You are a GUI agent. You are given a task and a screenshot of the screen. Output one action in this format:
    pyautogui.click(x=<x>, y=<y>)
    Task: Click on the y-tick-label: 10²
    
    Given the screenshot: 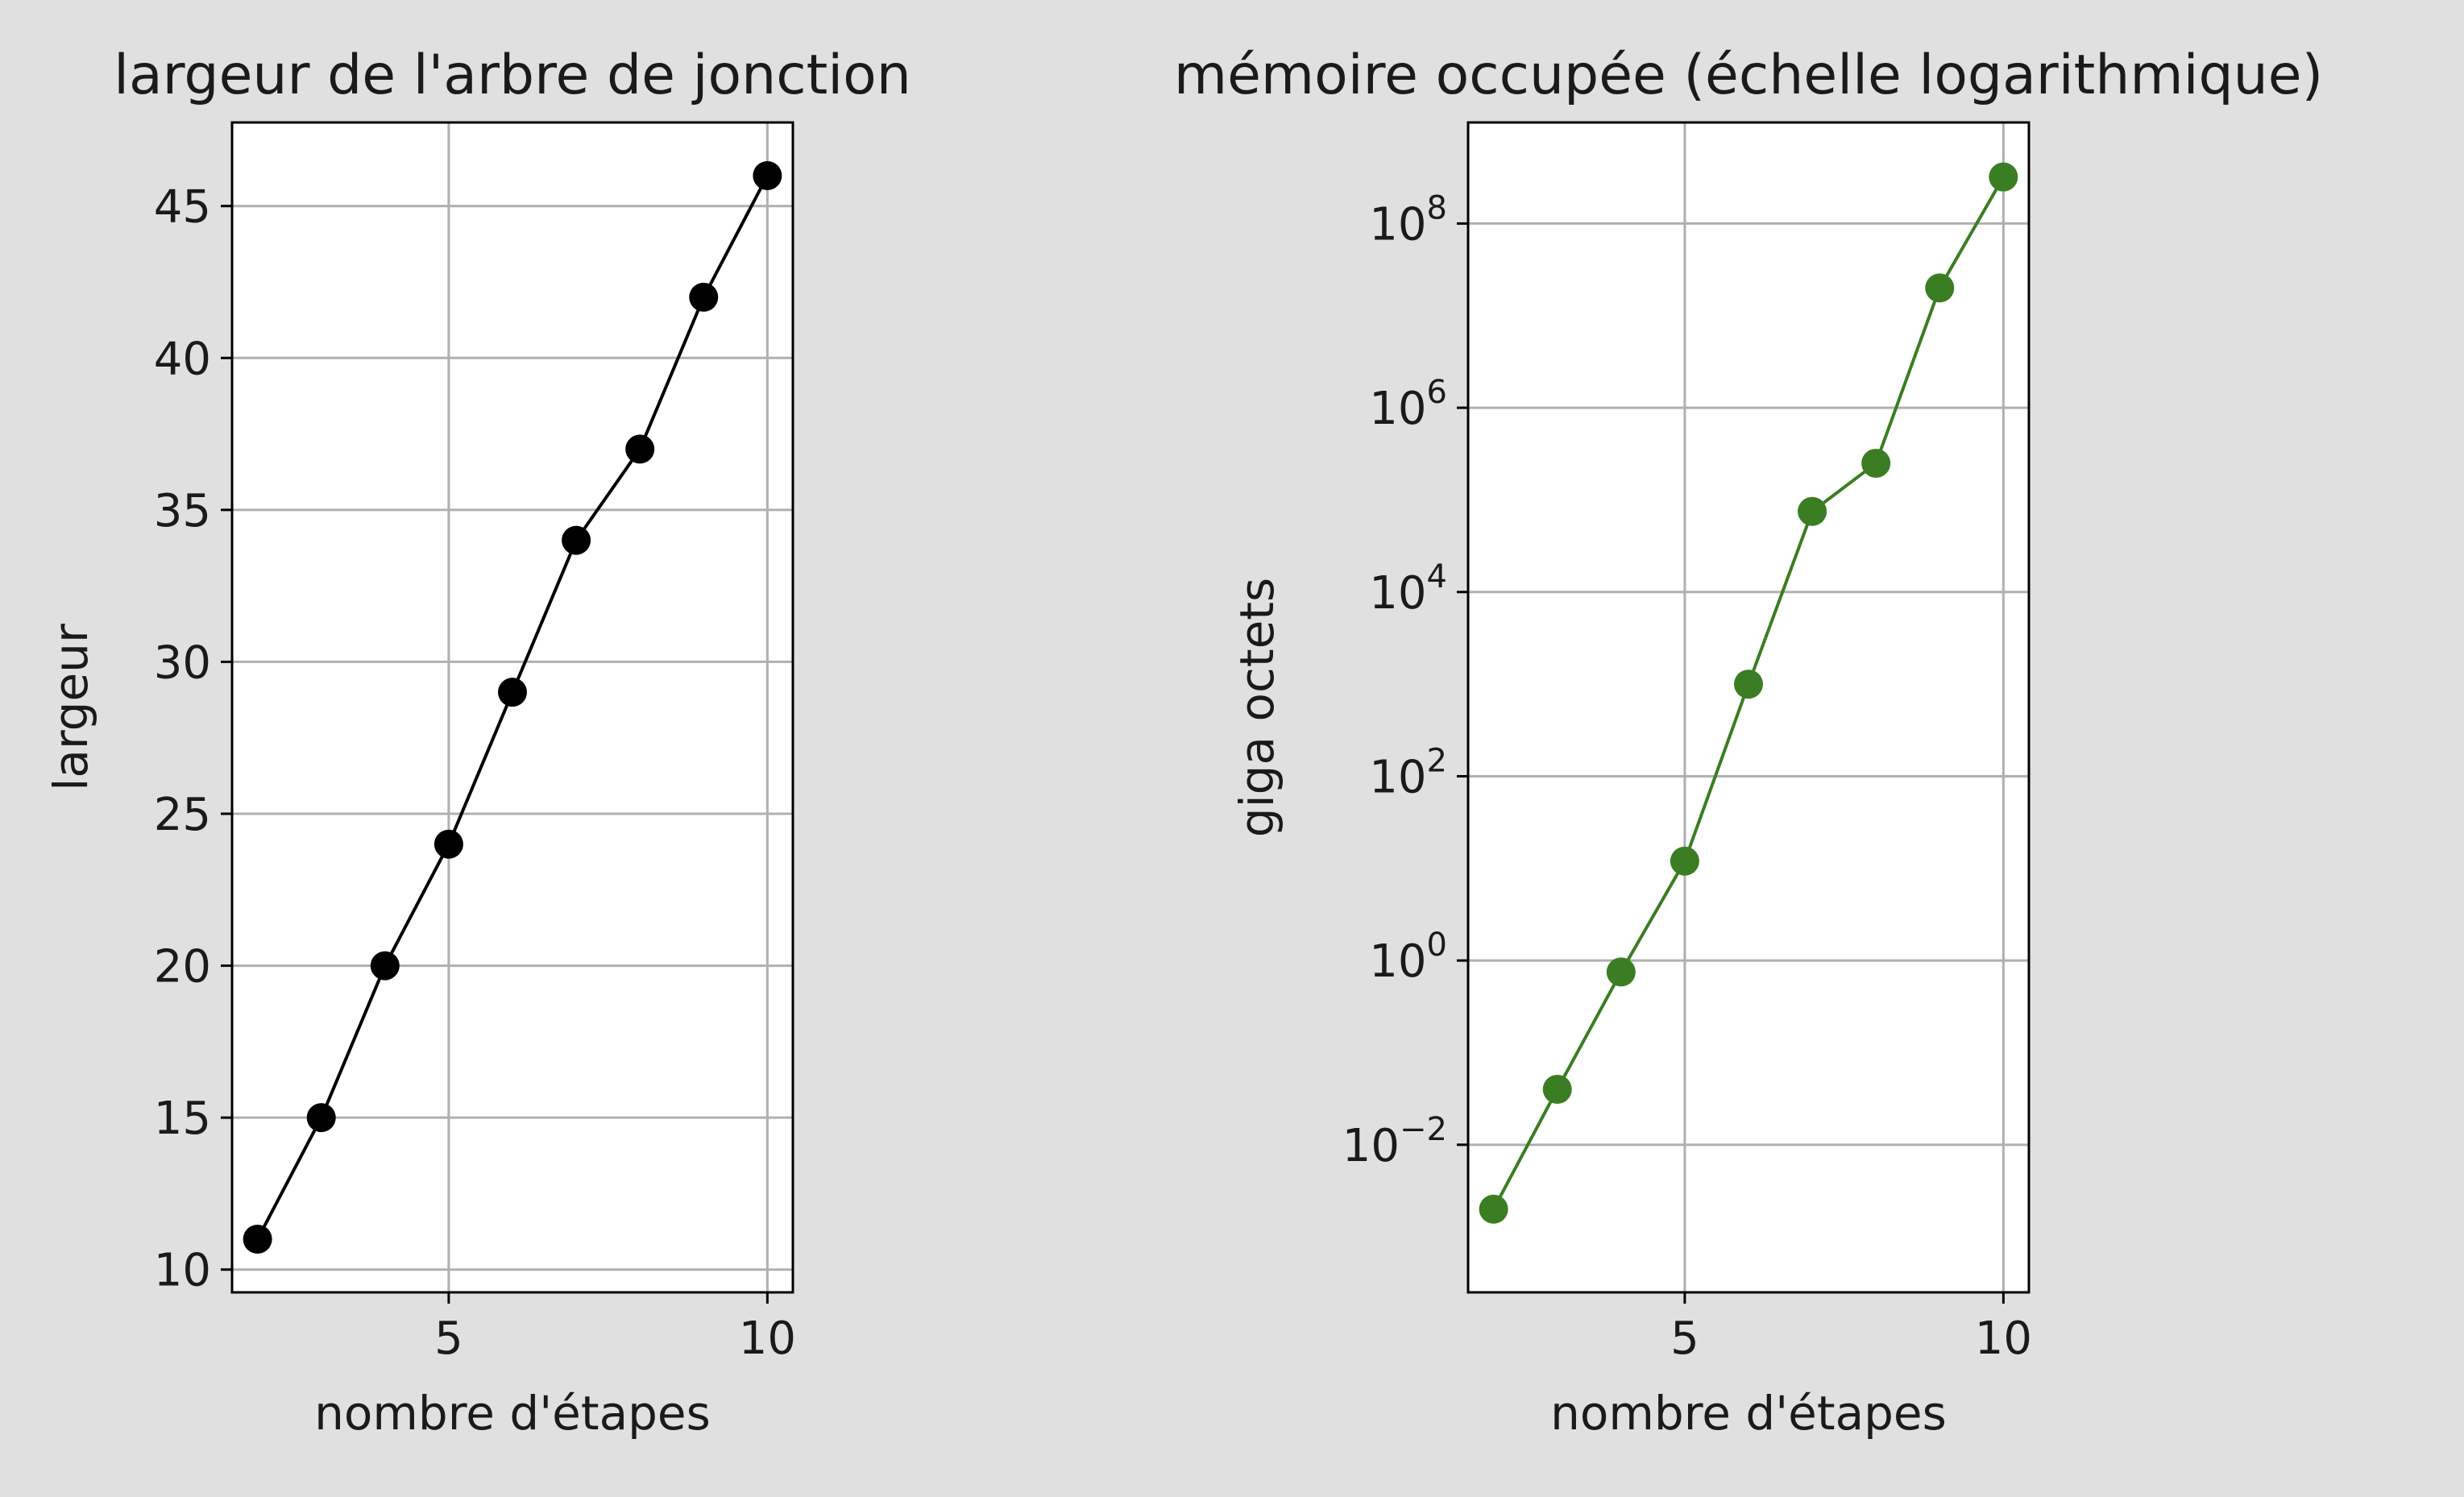 What is the action you would take?
    pyautogui.click(x=1408, y=773)
    